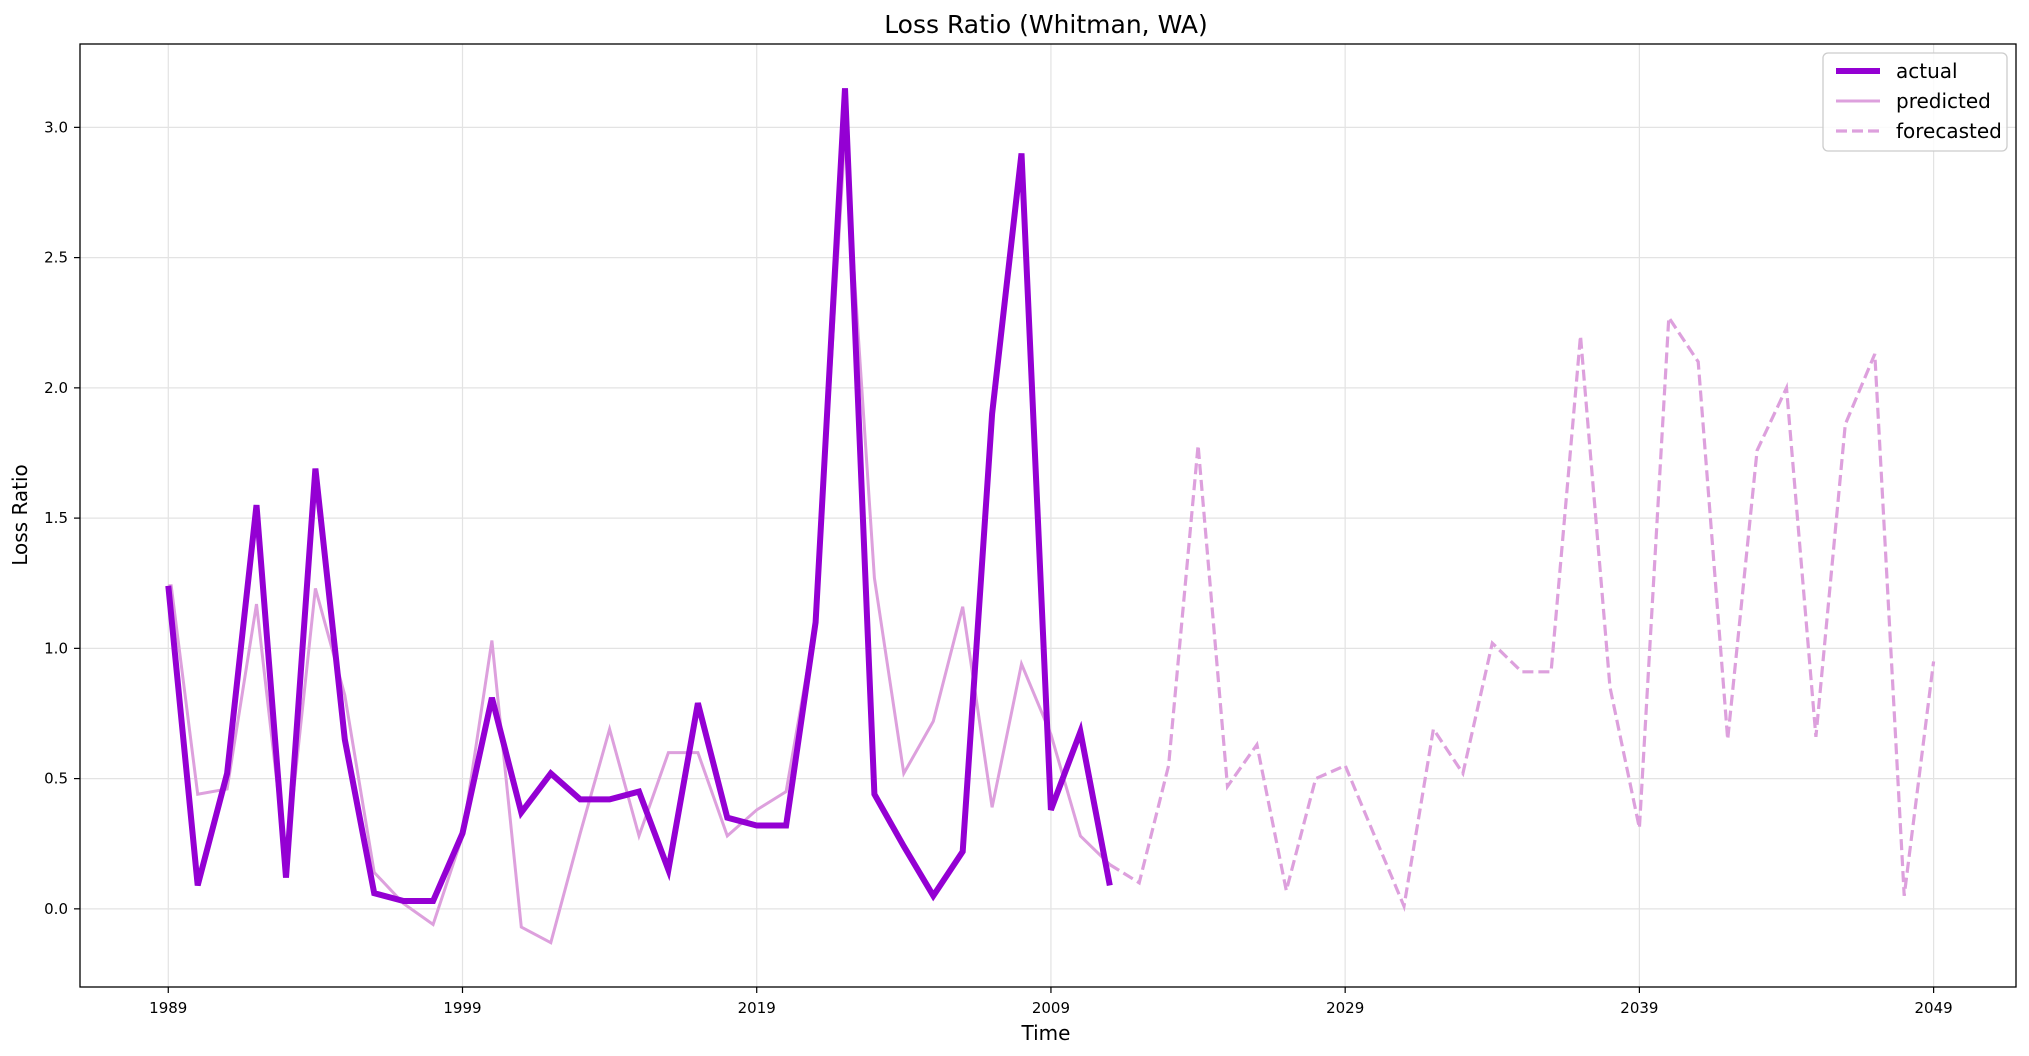  I want to click on x-tick-label: 2019, so click(757, 1008).